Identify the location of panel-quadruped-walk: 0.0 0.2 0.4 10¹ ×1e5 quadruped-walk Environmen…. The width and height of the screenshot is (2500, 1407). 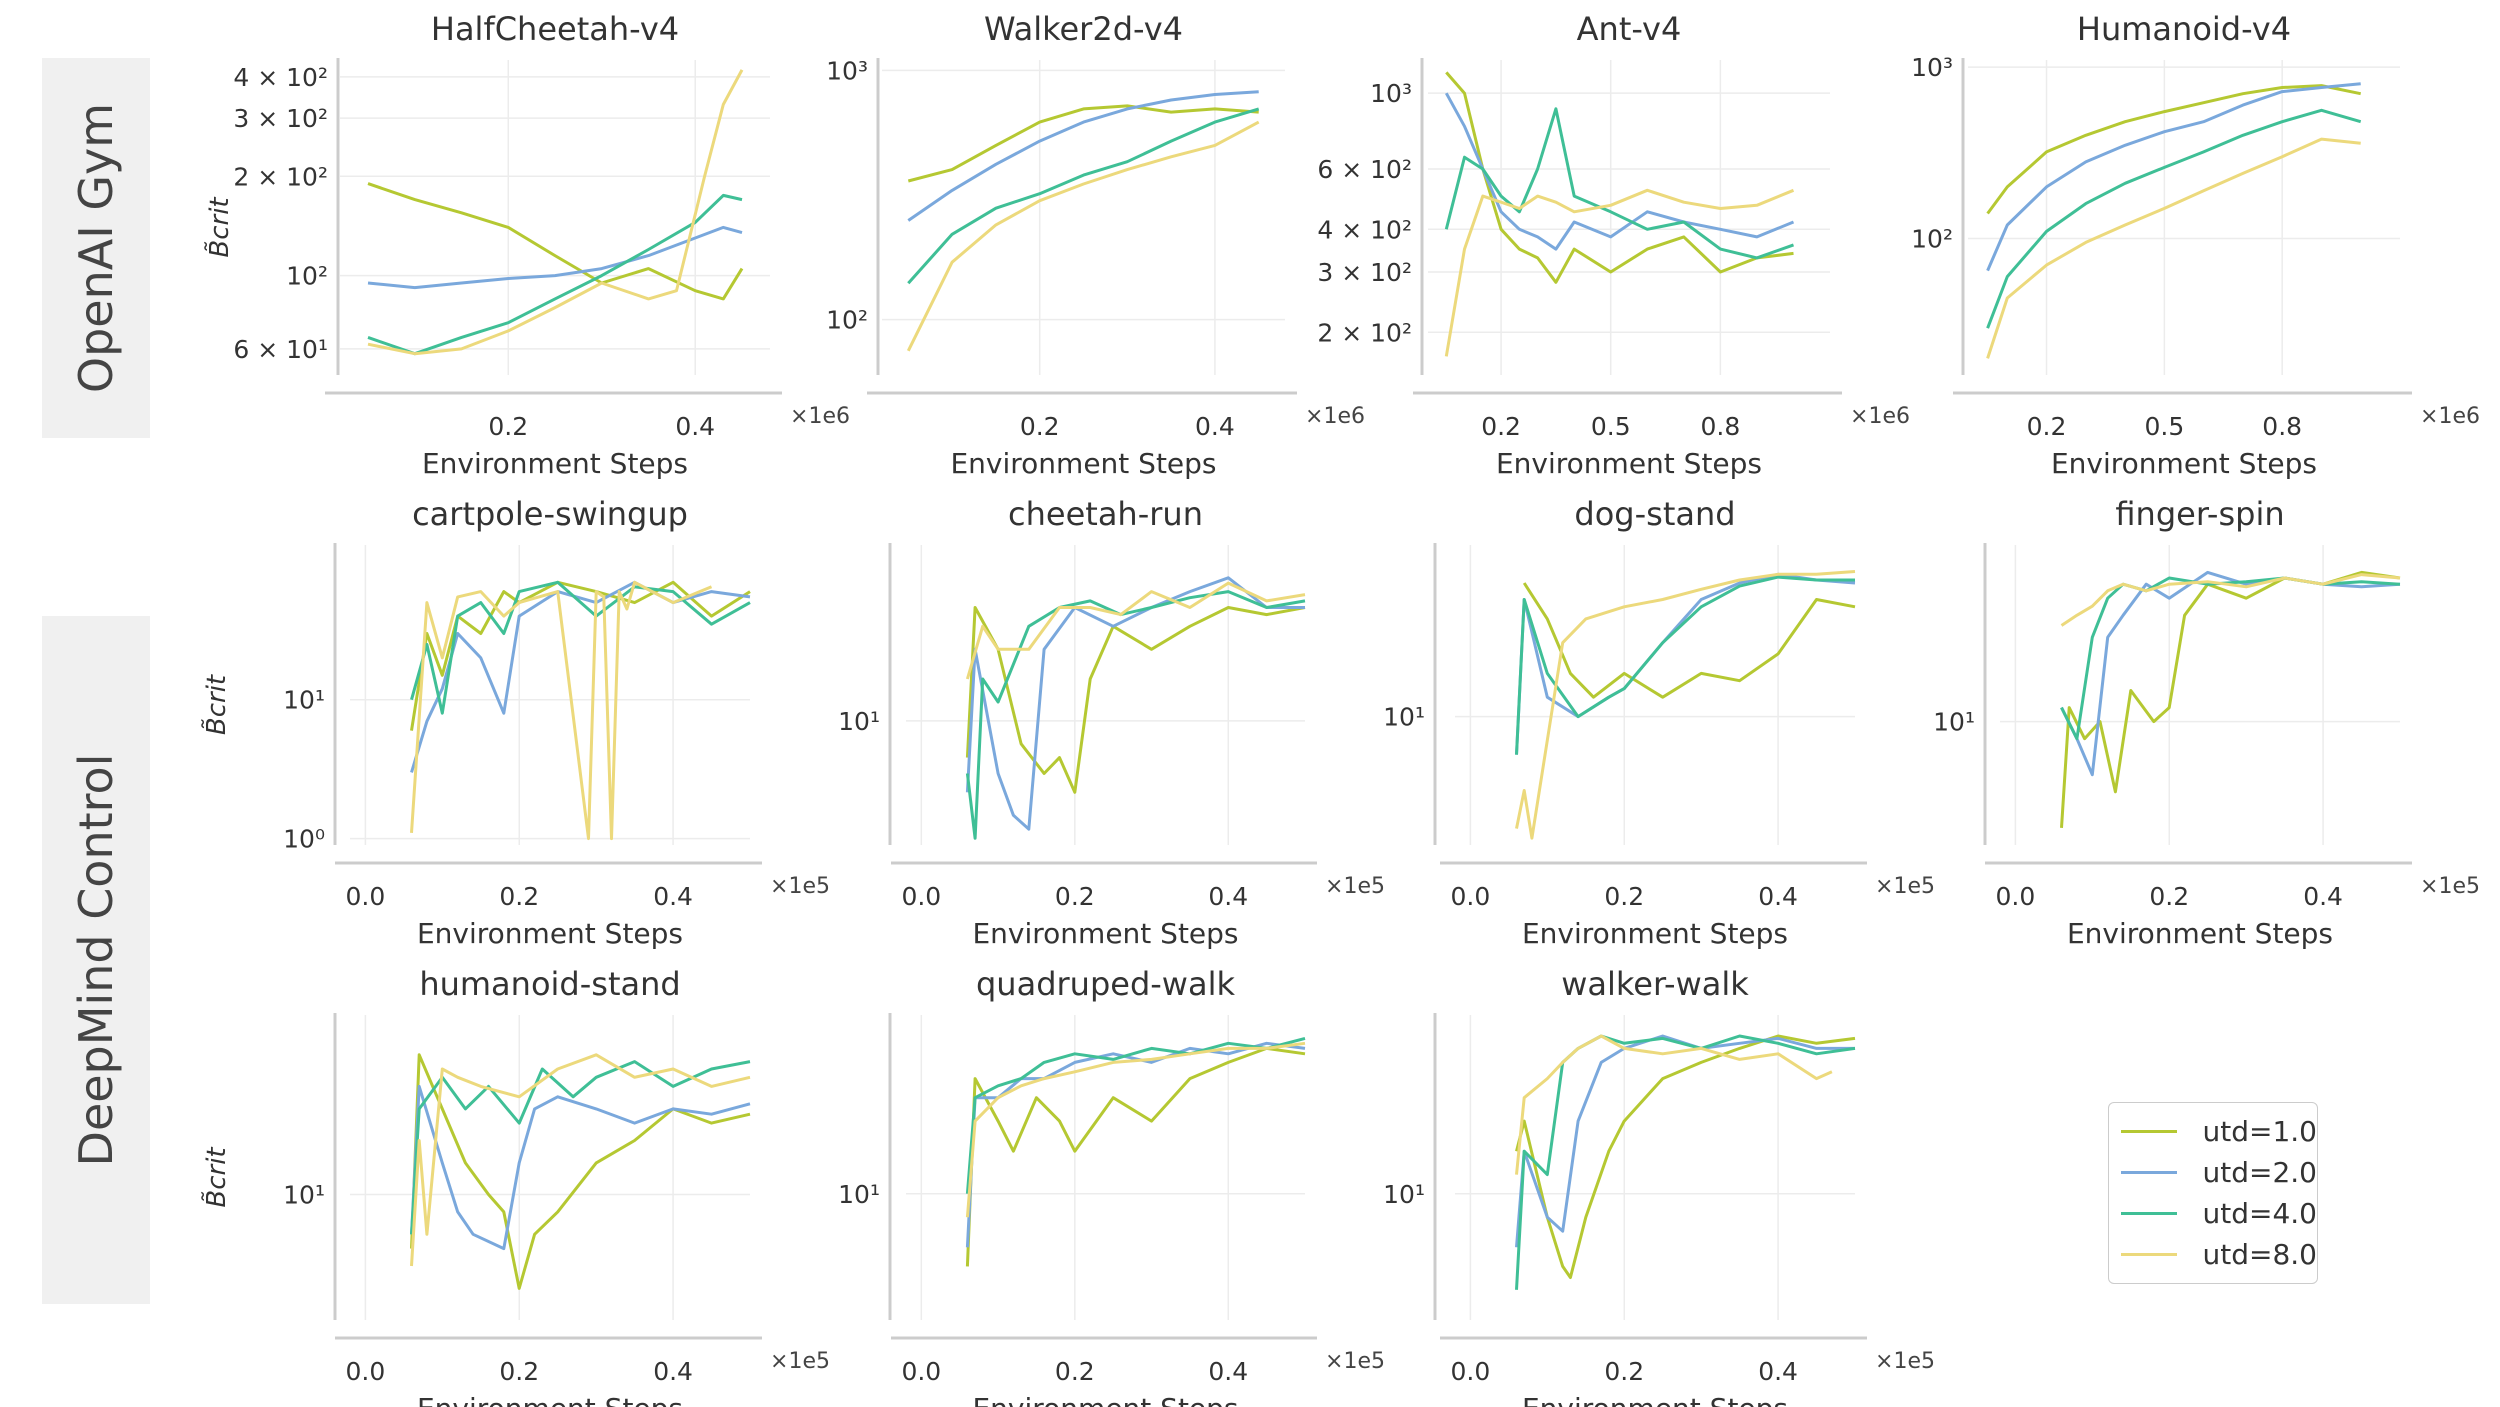
(1111, 1186).